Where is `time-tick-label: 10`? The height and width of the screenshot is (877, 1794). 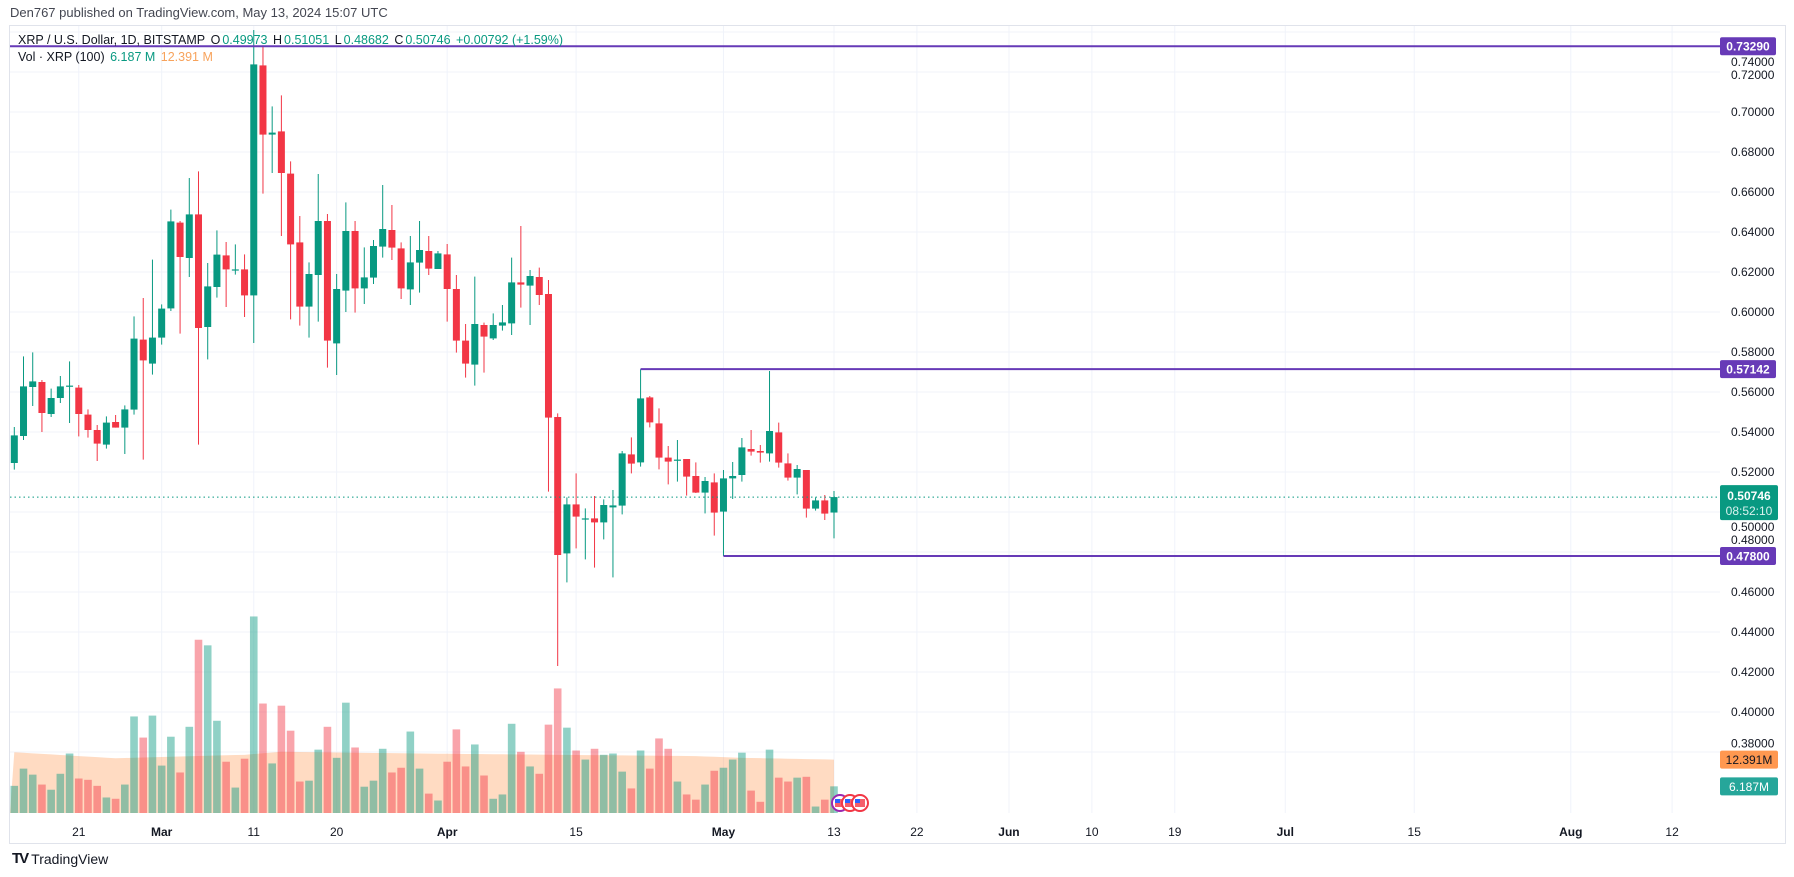
time-tick-label: 10 is located at coordinates (1092, 832).